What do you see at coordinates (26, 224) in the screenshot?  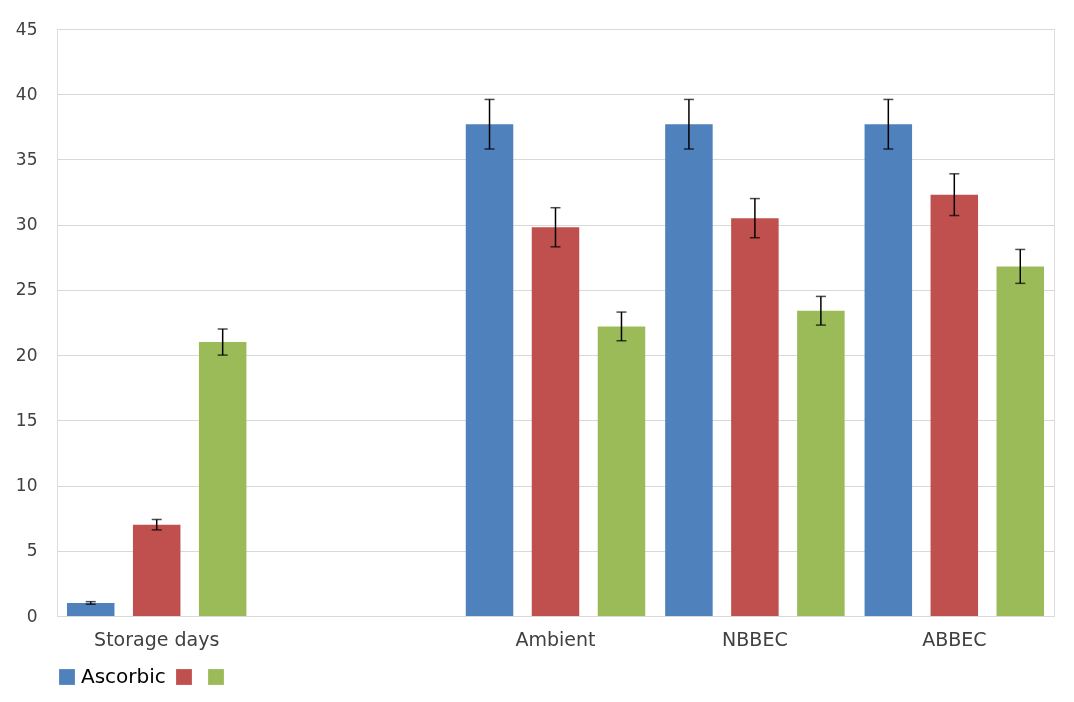 I see `y-tick-label: 30` at bounding box center [26, 224].